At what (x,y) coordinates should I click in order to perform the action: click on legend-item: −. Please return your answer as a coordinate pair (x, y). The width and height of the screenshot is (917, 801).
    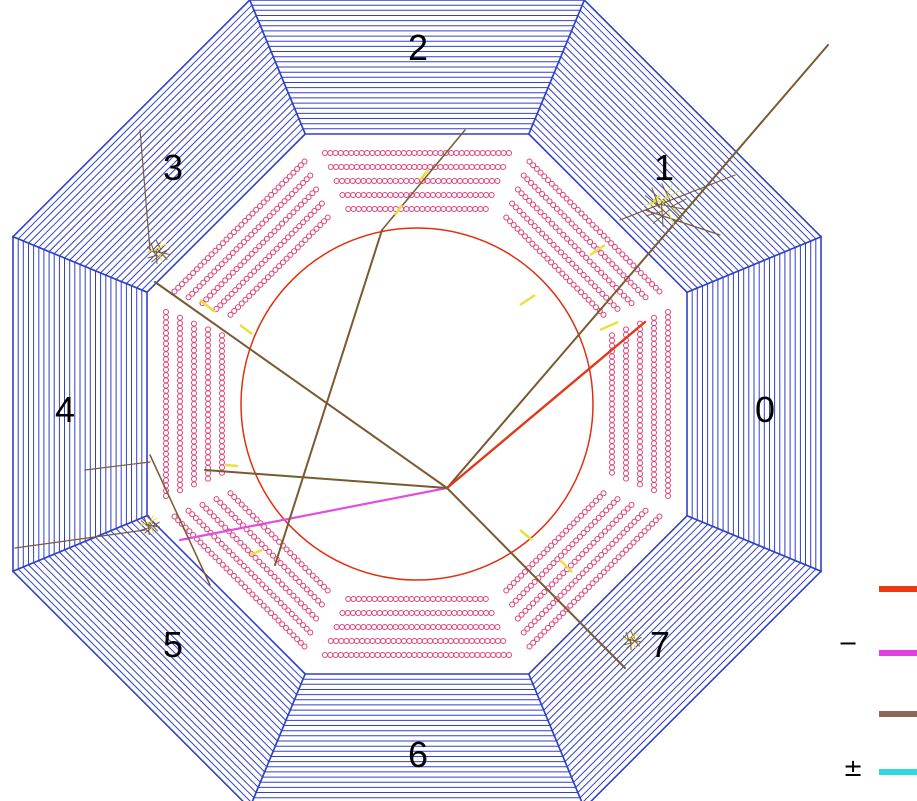
    Looking at the image, I should click on (877, 643).